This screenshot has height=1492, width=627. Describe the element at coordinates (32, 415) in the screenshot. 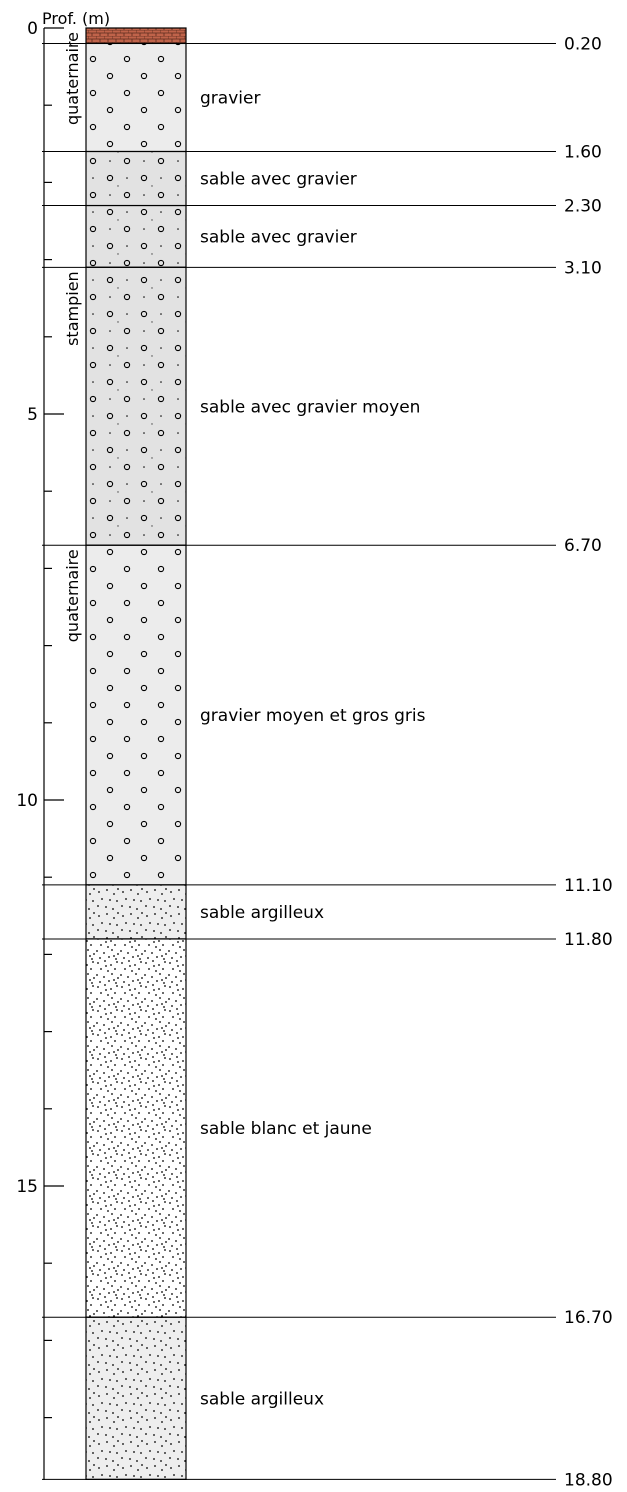

I see `tick-label: 5` at that location.